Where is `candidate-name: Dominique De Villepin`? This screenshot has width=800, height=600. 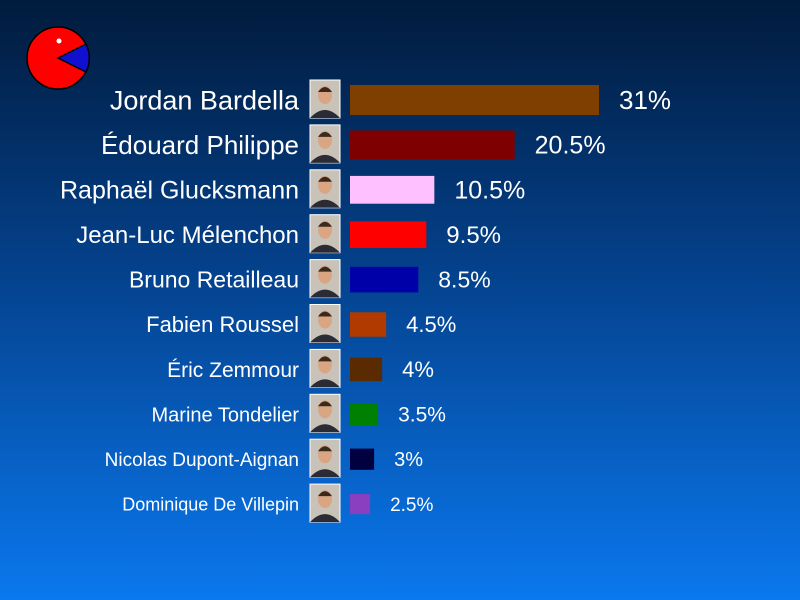
candidate-name: Dominique De Villepin is located at coordinates (210, 504).